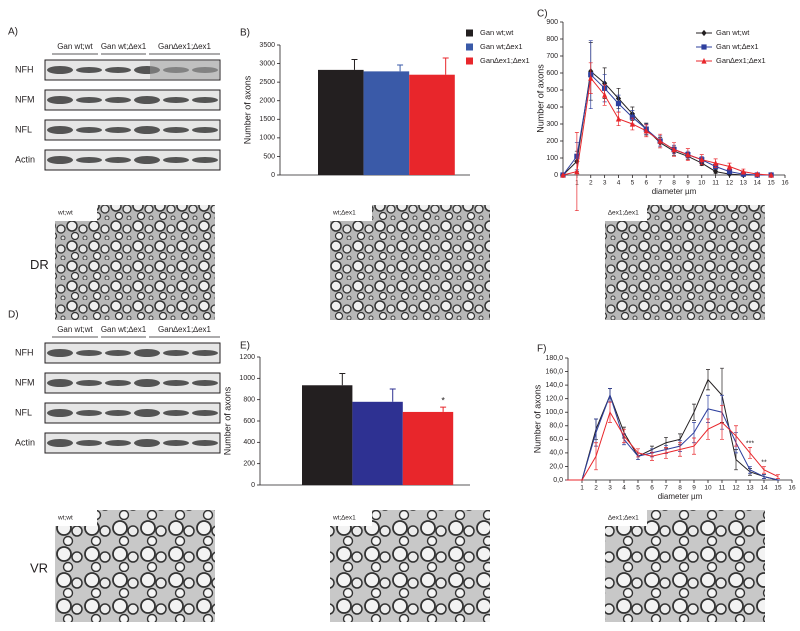  I want to click on y-tick-label: 300, so click(552, 124).